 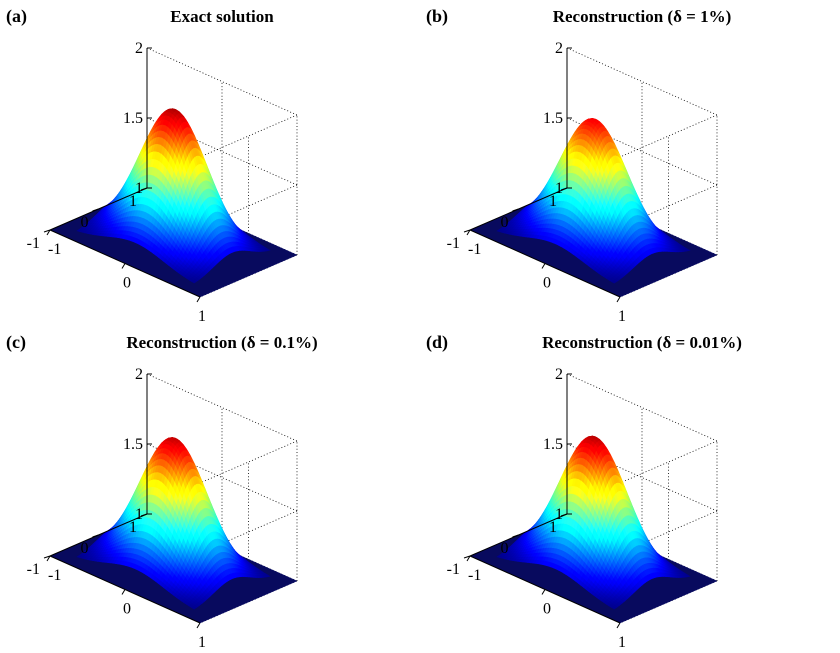 I want to click on chart-title: Reconstruction (δ = 0.1%), so click(x=221, y=342).